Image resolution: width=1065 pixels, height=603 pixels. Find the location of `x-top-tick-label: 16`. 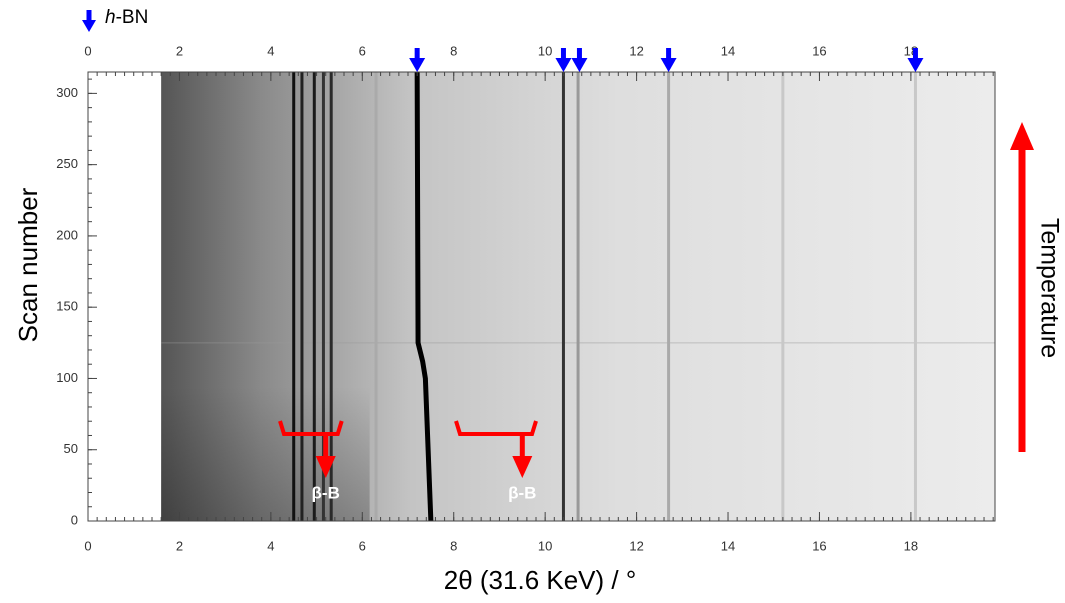

x-top-tick-label: 16 is located at coordinates (819, 50).